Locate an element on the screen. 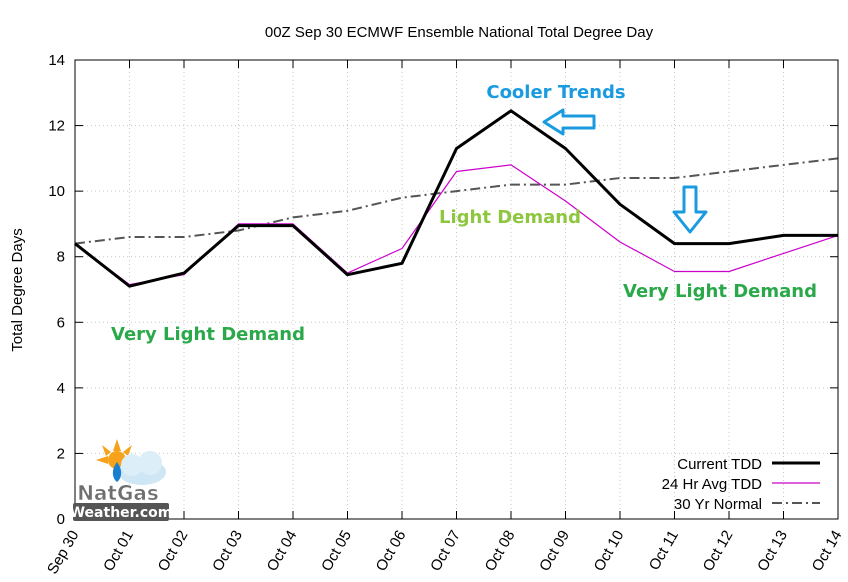 This screenshot has width=848, height=582. y-tick-label: 10 is located at coordinates (56, 191).